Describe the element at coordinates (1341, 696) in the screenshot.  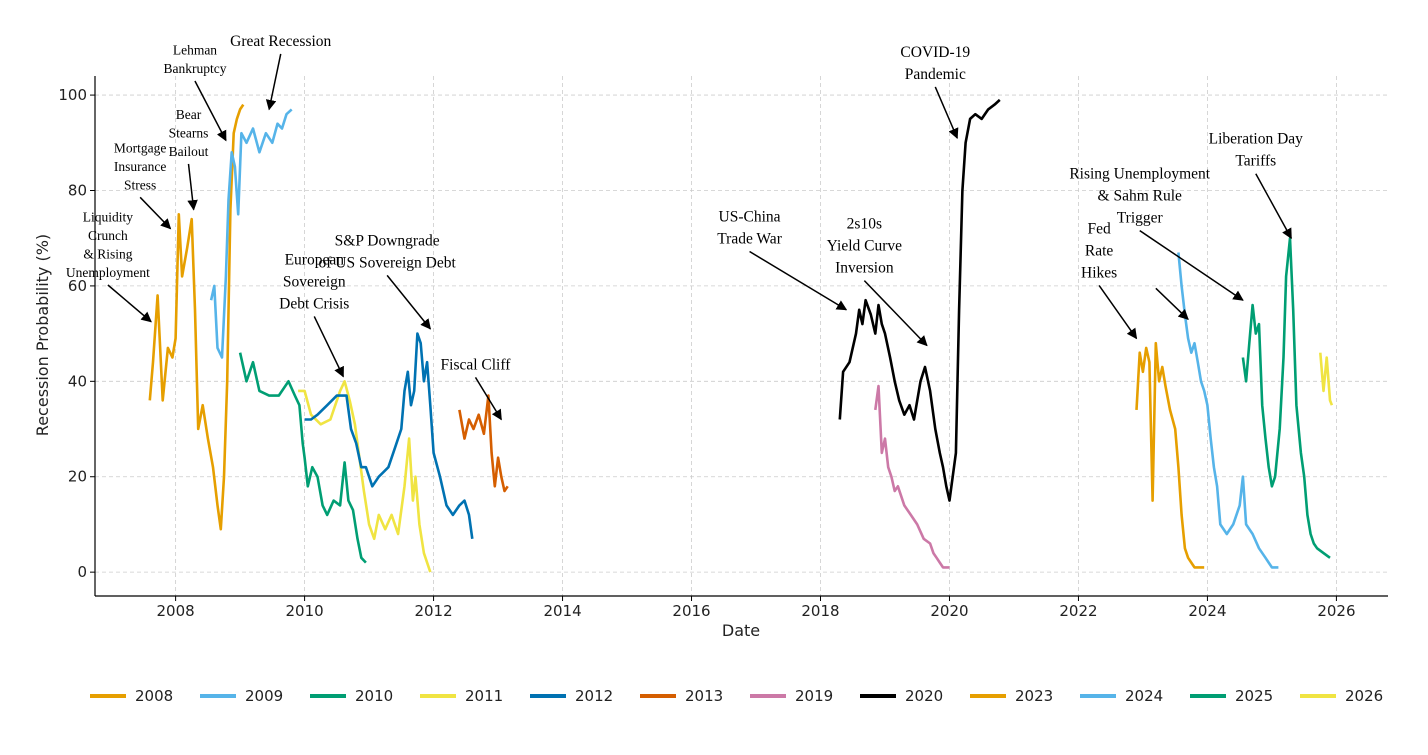
I see `legend-item: 2026` at that location.